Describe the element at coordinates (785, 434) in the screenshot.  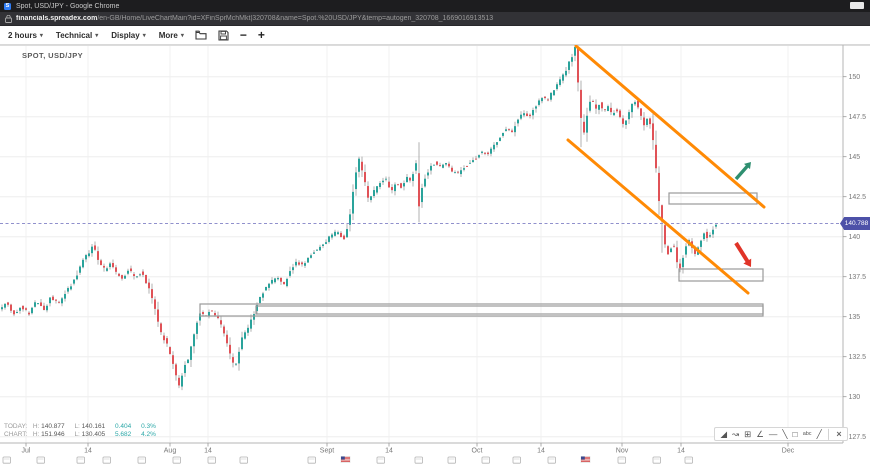
I see `trendline-tool: ╲` at that location.